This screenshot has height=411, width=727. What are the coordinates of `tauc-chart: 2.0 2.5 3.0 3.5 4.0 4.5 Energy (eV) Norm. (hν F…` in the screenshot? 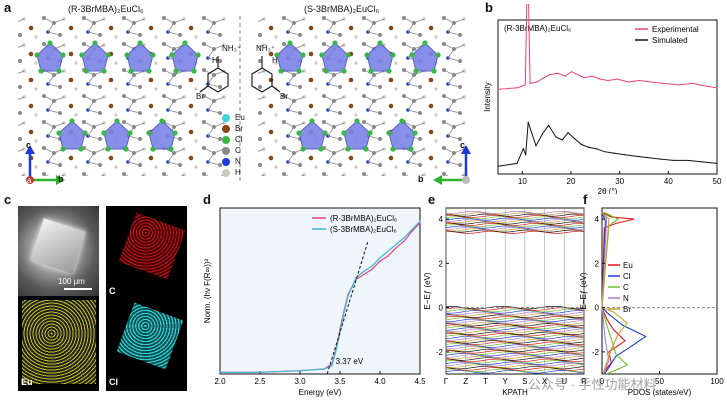 It's located at (314, 302).